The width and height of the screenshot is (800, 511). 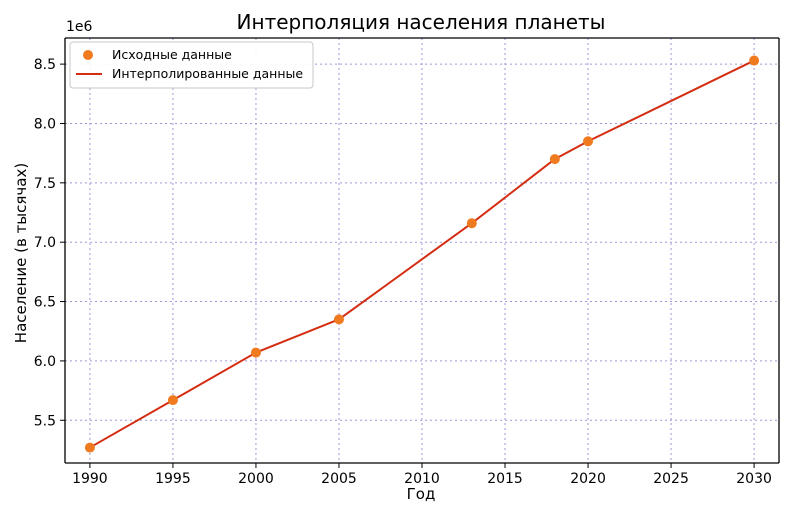 What do you see at coordinates (173, 479) in the screenshot?
I see `x-tick-label: 1995` at bounding box center [173, 479].